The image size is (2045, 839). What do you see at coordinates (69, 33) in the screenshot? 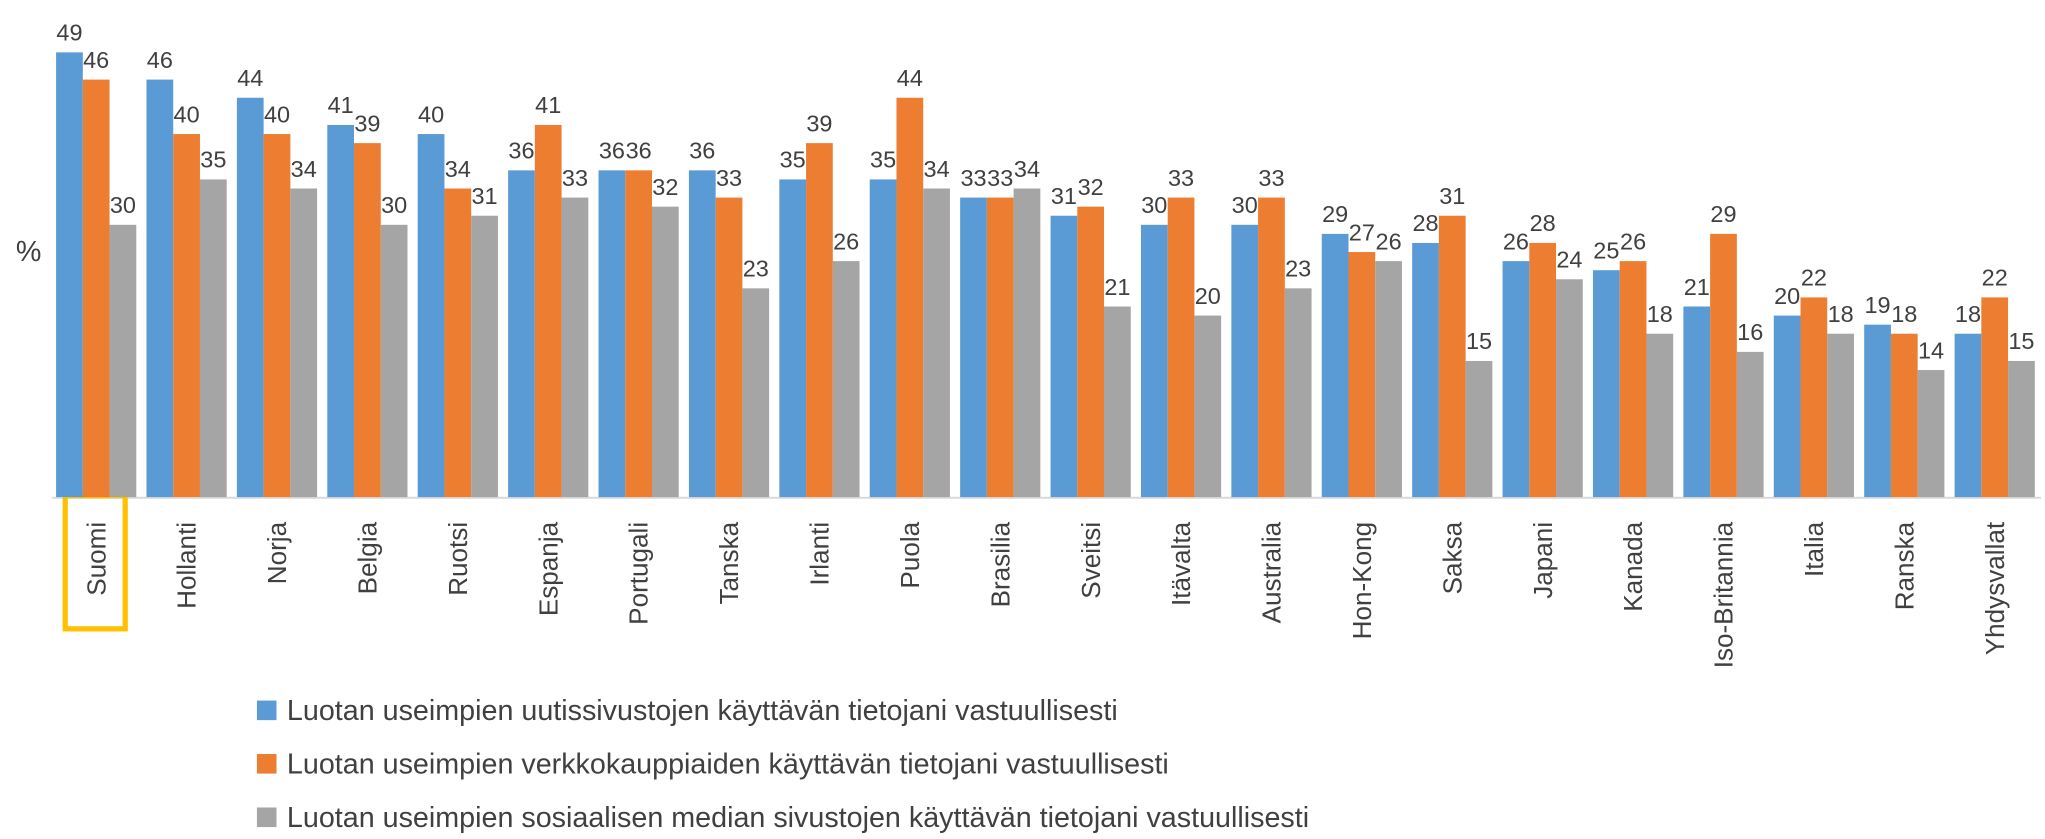
I see `value-label: 49` at bounding box center [69, 33].